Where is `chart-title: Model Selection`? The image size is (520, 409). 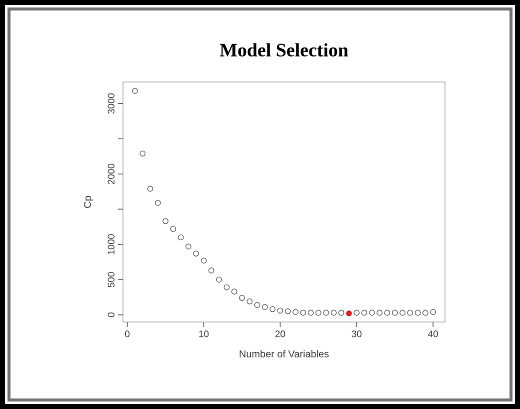
chart-title: Model Selection is located at coordinates (284, 49).